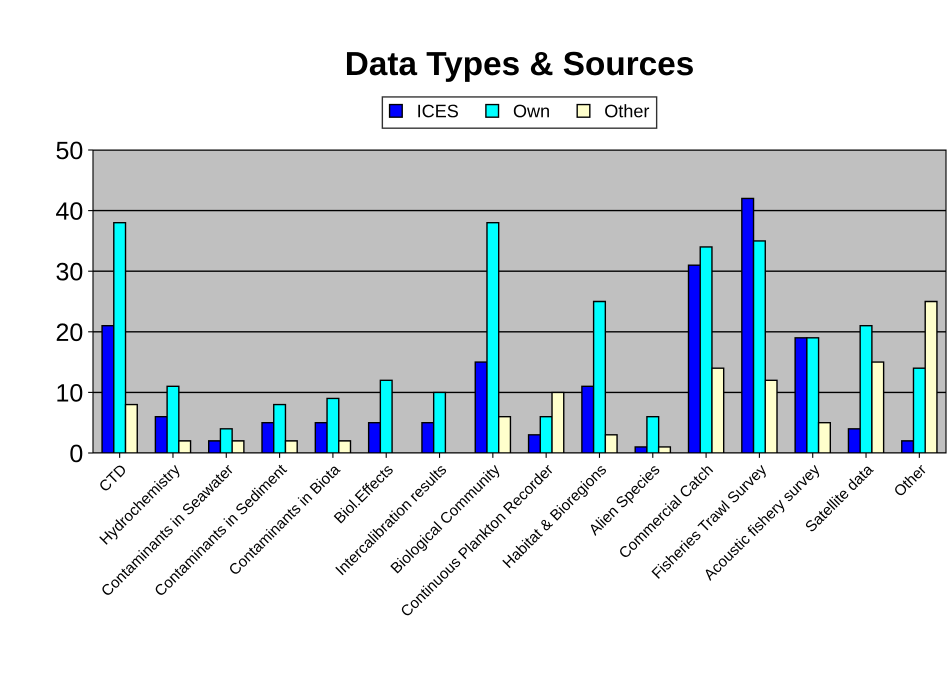 The height and width of the screenshot is (673, 948). I want to click on y-tick-label: 30, so click(69, 271).